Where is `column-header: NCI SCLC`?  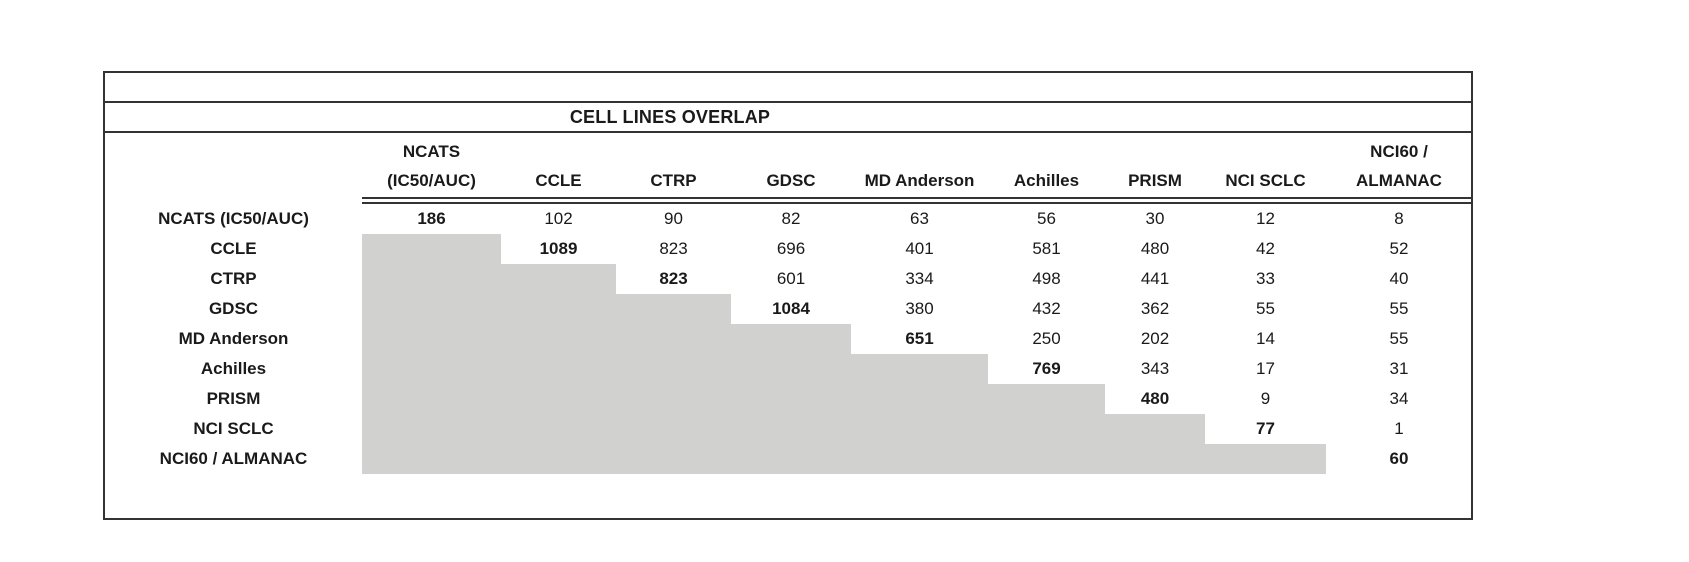
column-header: NCI SCLC is located at coordinates (1265, 181).